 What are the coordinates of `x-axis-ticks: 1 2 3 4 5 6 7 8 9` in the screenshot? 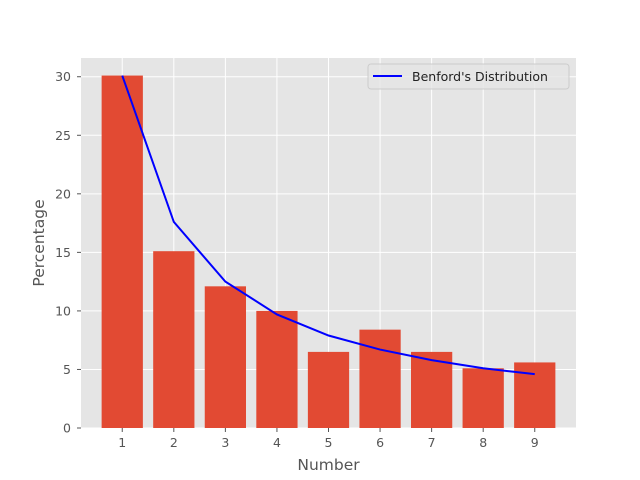 It's located at (328, 439).